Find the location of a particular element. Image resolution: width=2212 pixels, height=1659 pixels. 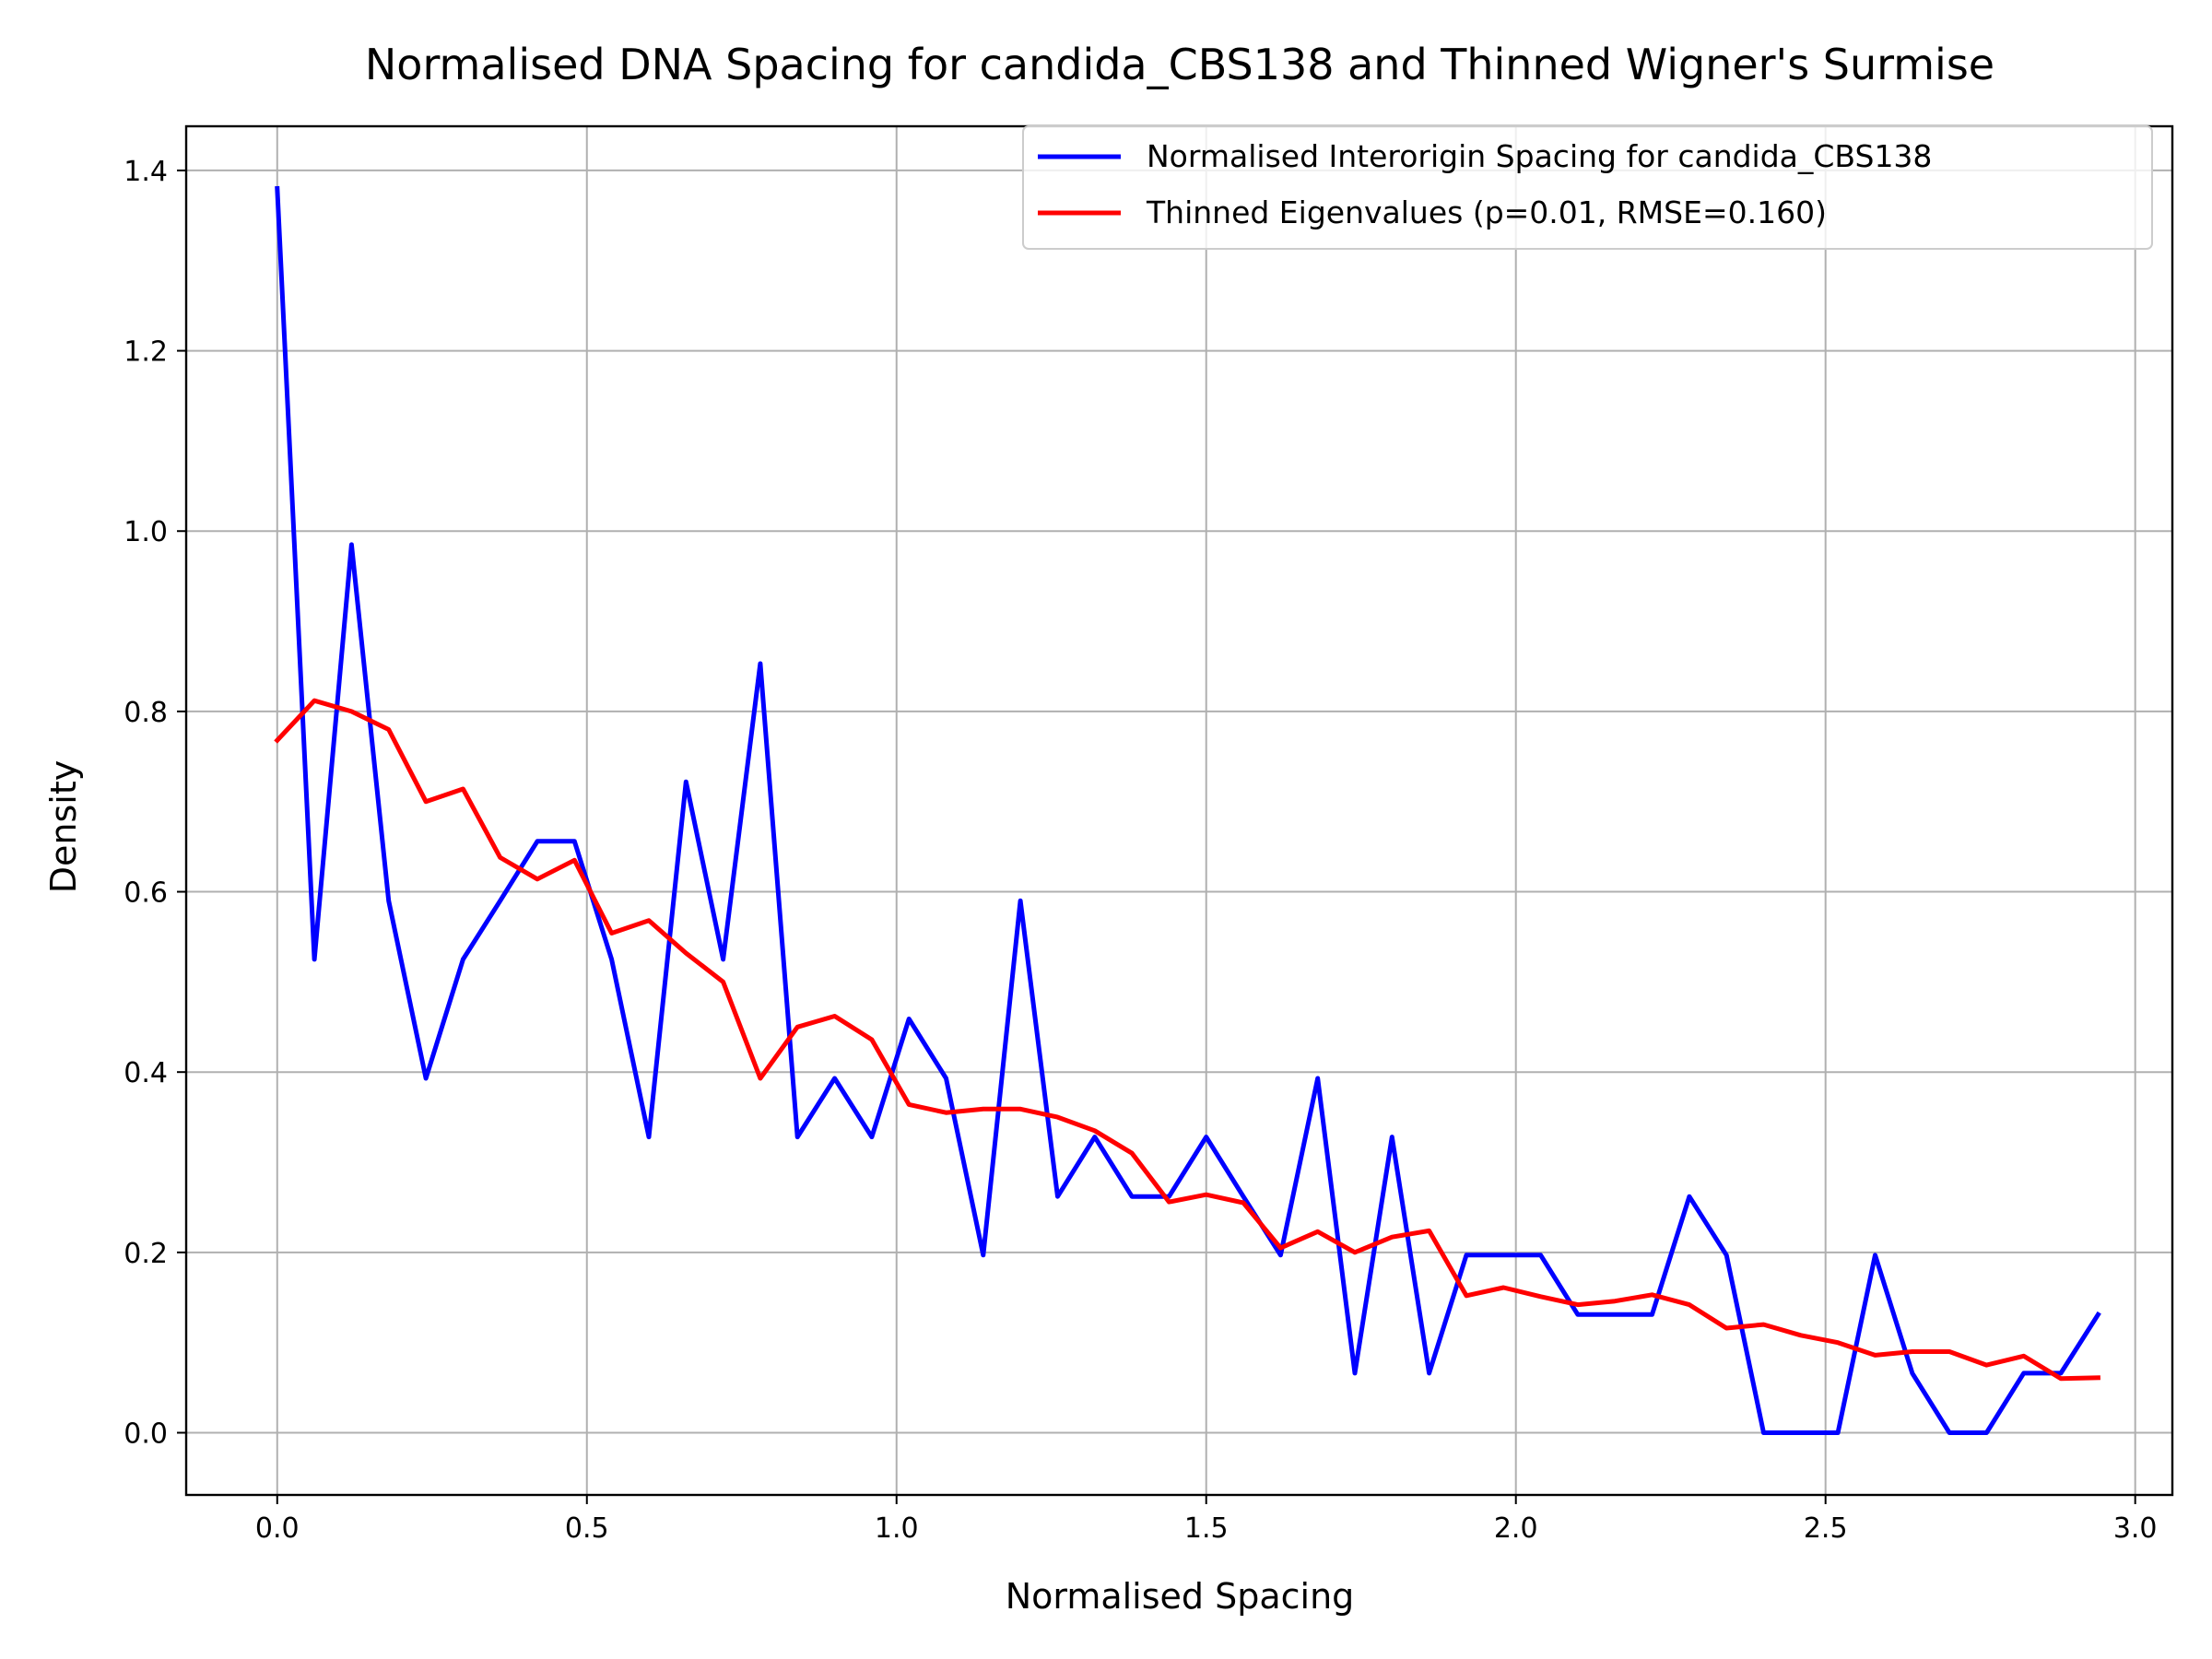

y-axis-label: Density is located at coordinates (63, 826).